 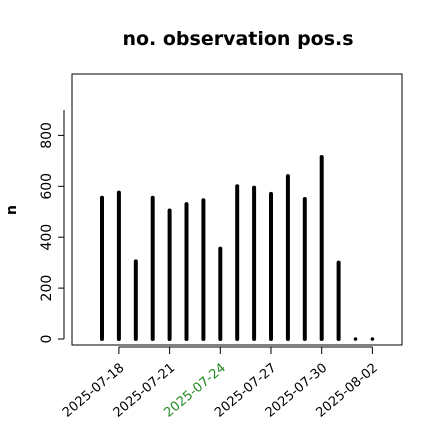 I want to click on y-tick-label: 200, so click(x=47, y=288).